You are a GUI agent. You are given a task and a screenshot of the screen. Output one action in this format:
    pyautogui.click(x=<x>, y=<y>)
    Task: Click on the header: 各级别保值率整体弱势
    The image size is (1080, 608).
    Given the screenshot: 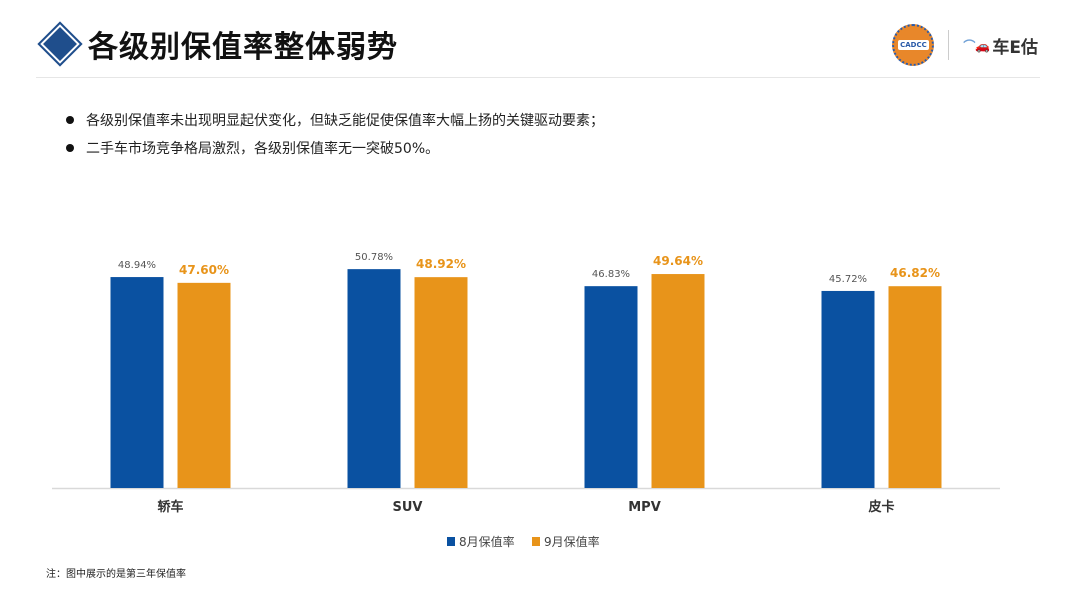 What is the action you would take?
    pyautogui.click(x=217, y=44)
    